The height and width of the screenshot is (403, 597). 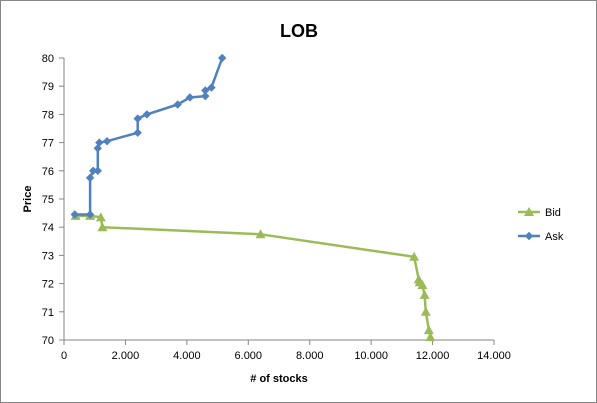 What do you see at coordinates (249, 356) in the screenshot?
I see `x-tick-label: 6.000` at bounding box center [249, 356].